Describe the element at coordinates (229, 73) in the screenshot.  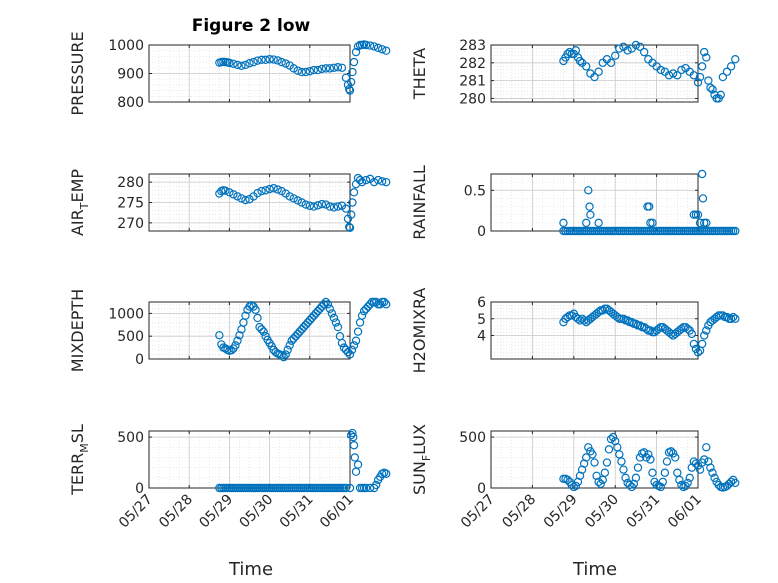
I see `panel-pressure: 800 900 1000 PRESSURE` at that location.